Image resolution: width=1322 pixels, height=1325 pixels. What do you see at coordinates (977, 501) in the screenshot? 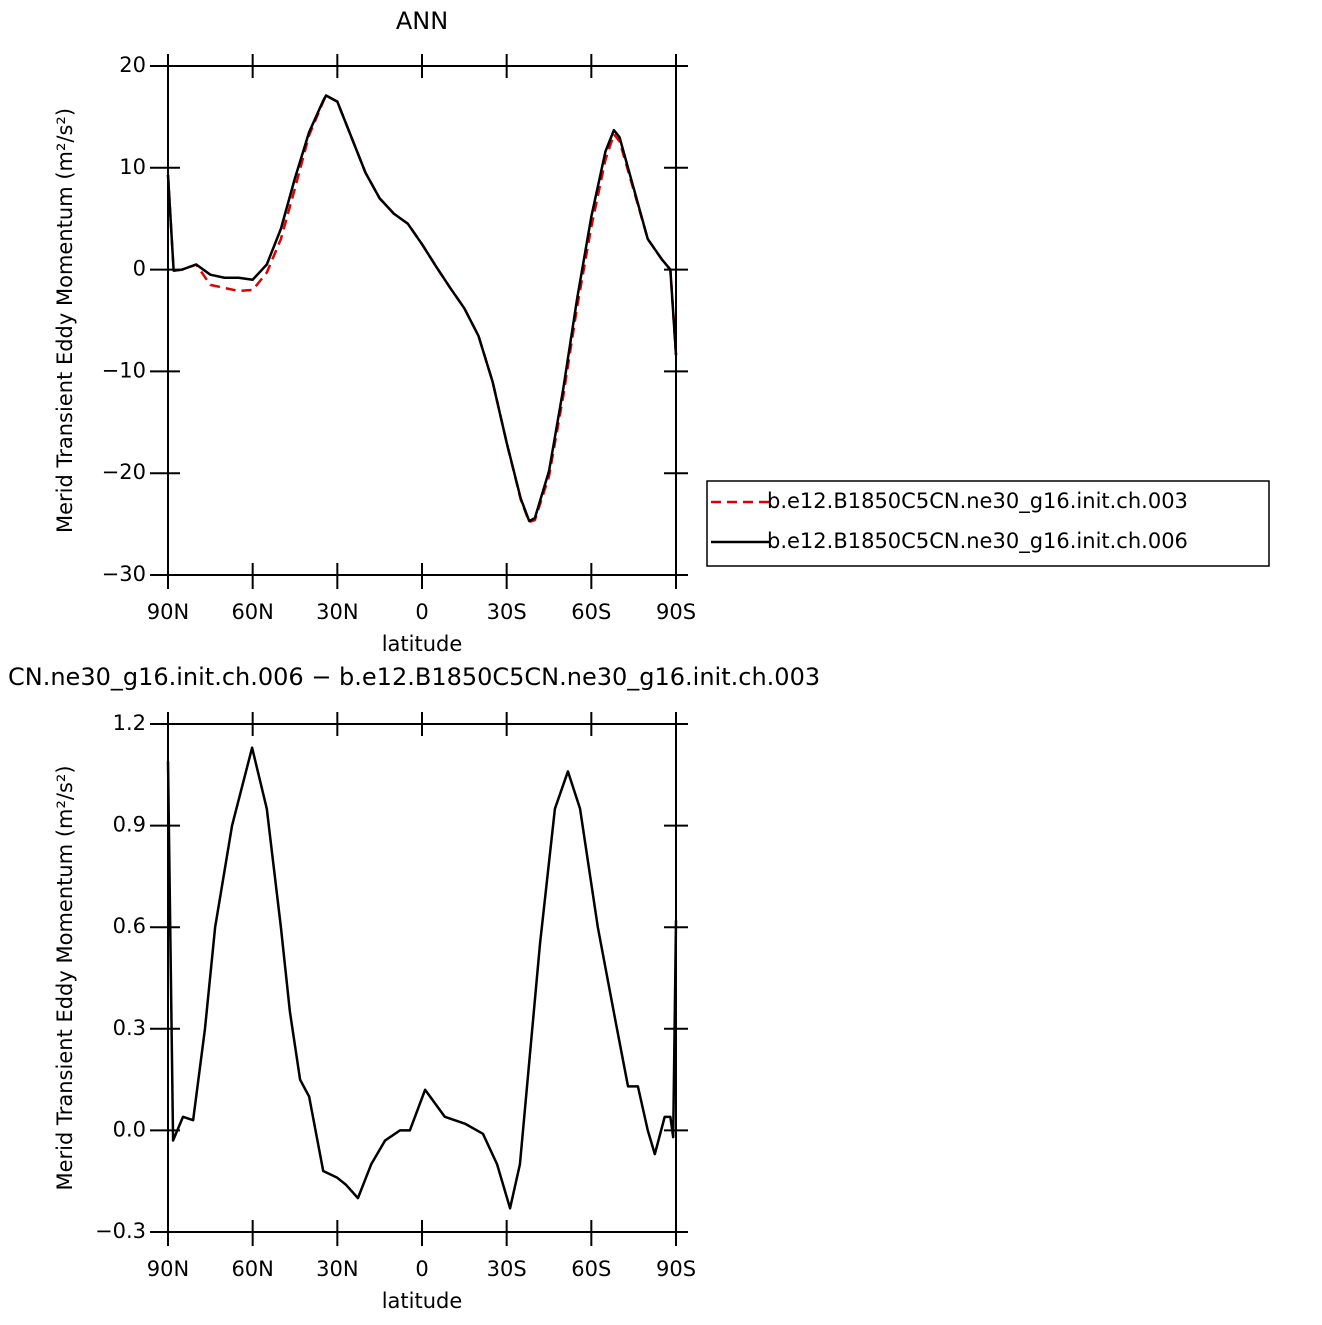
I see `legend-label: b.e12.B1850C5CN.ne30_g16.init.ch.003` at bounding box center [977, 501].